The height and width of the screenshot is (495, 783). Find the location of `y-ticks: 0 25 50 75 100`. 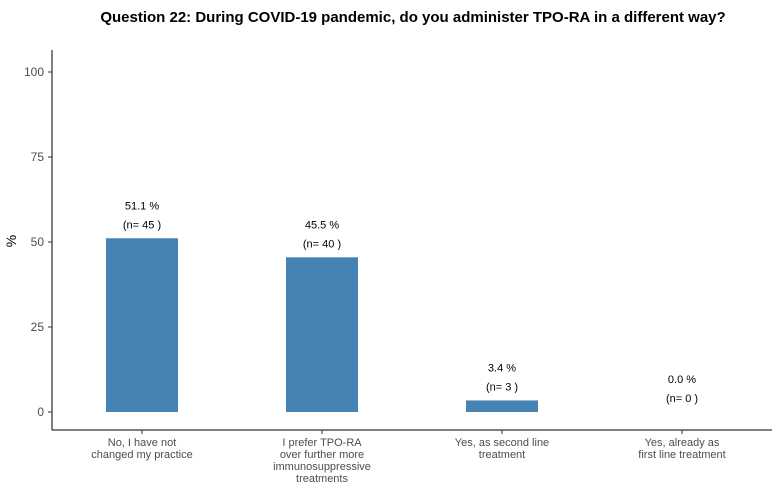

y-ticks: 0 25 50 75 100 is located at coordinates (38, 242).